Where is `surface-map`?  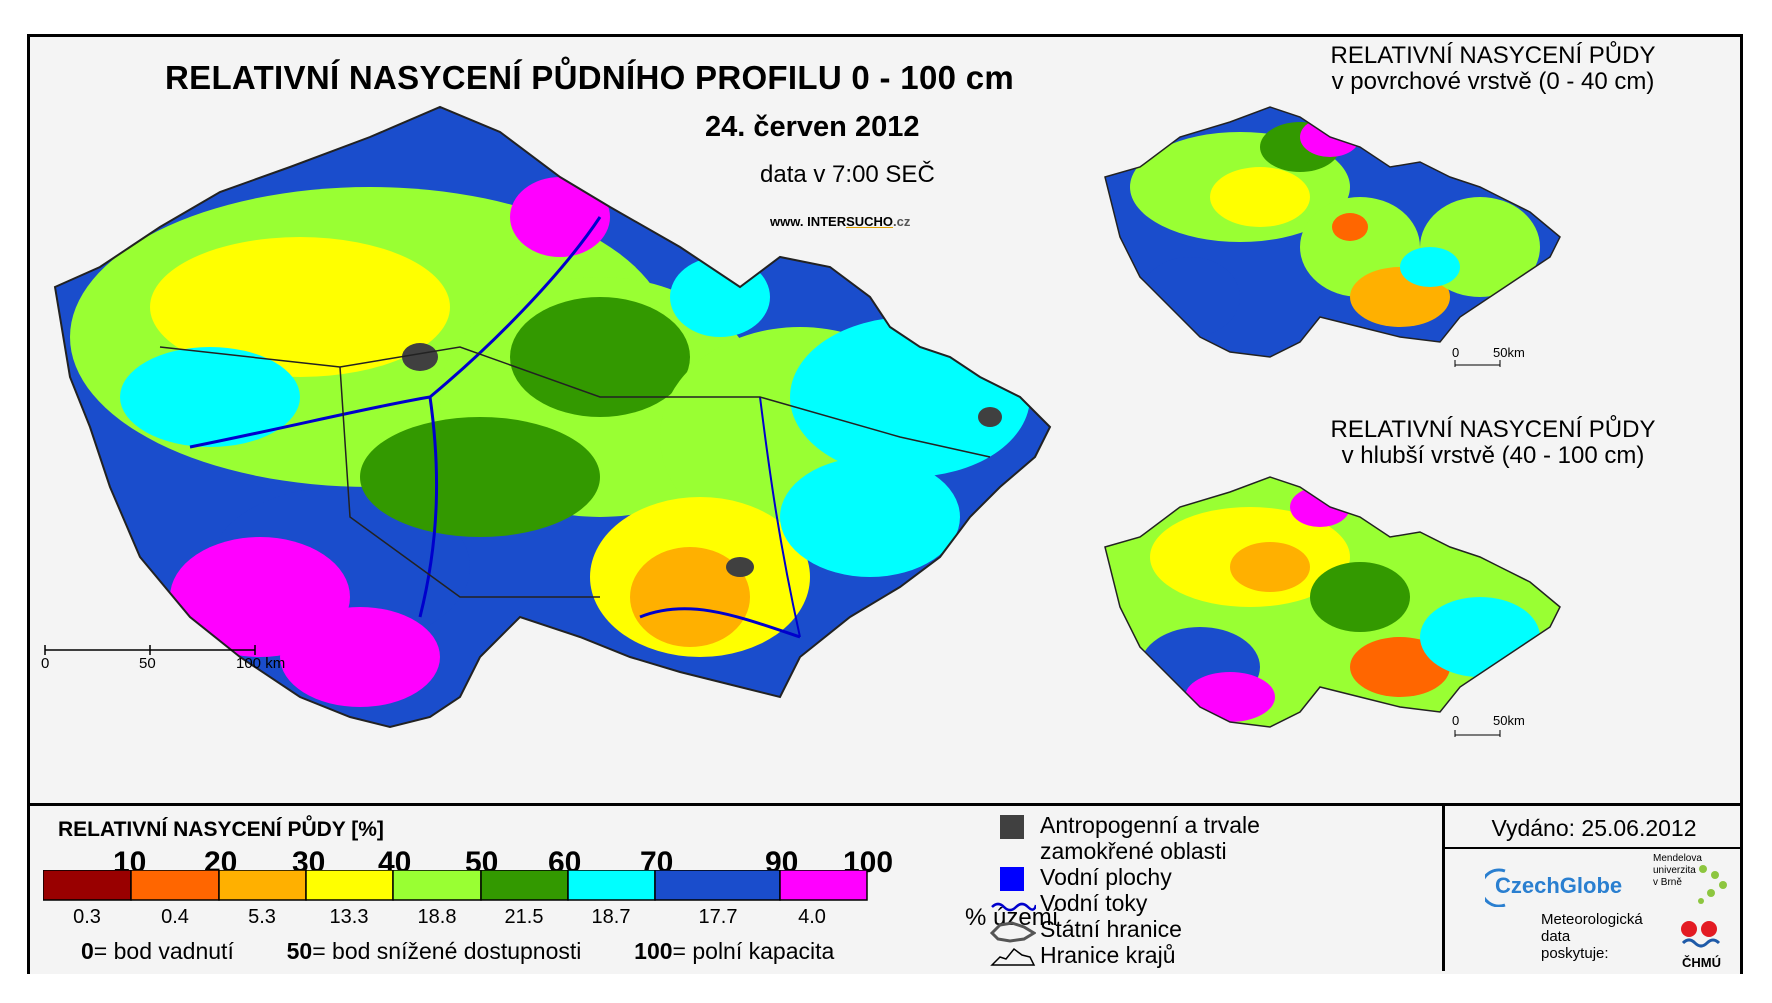
surface-map is located at coordinates (1332, 236).